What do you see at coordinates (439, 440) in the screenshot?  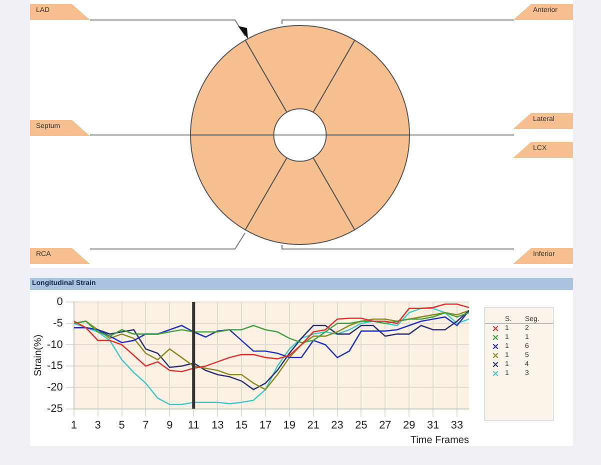 I see `x-axis-title: Time Frames` at bounding box center [439, 440].